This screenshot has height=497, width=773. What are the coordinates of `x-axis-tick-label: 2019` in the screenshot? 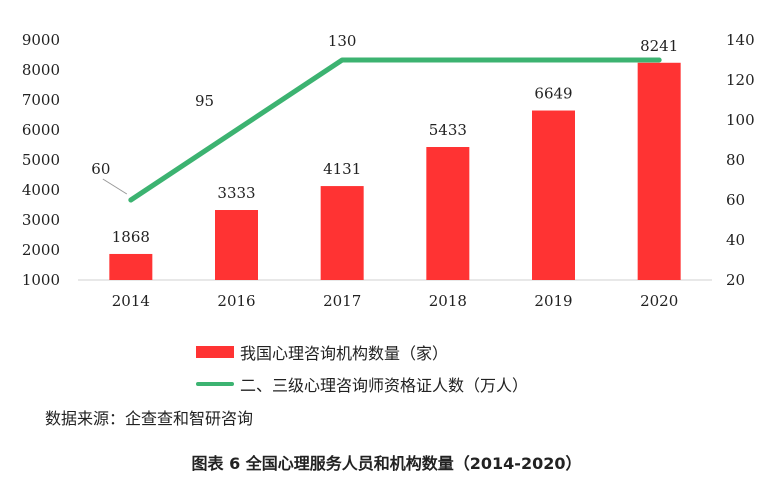 It's located at (553, 301).